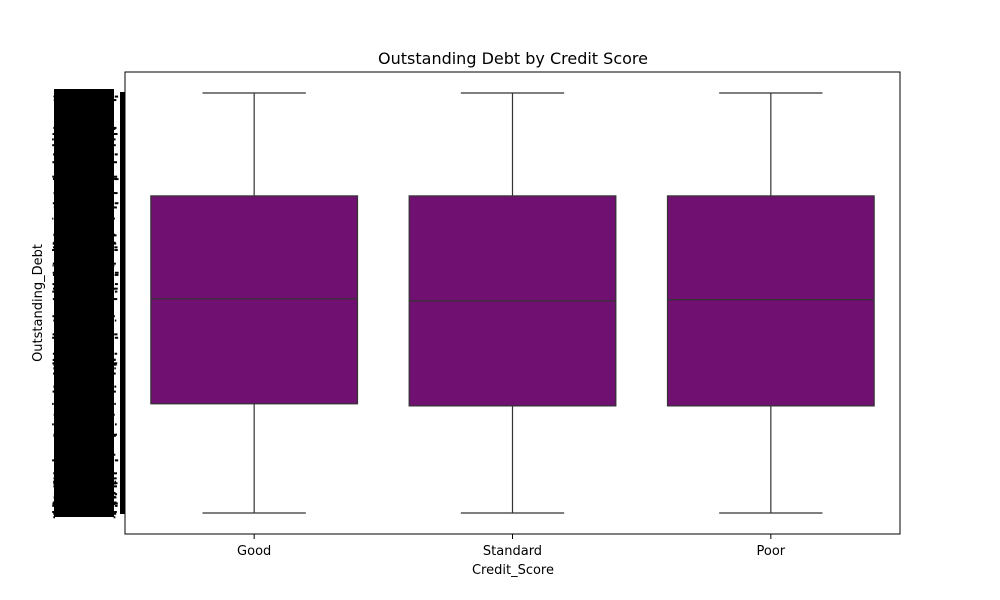 This screenshot has height=600, width=1000. I want to click on x-axis-label: Credit_Score, so click(513, 570).